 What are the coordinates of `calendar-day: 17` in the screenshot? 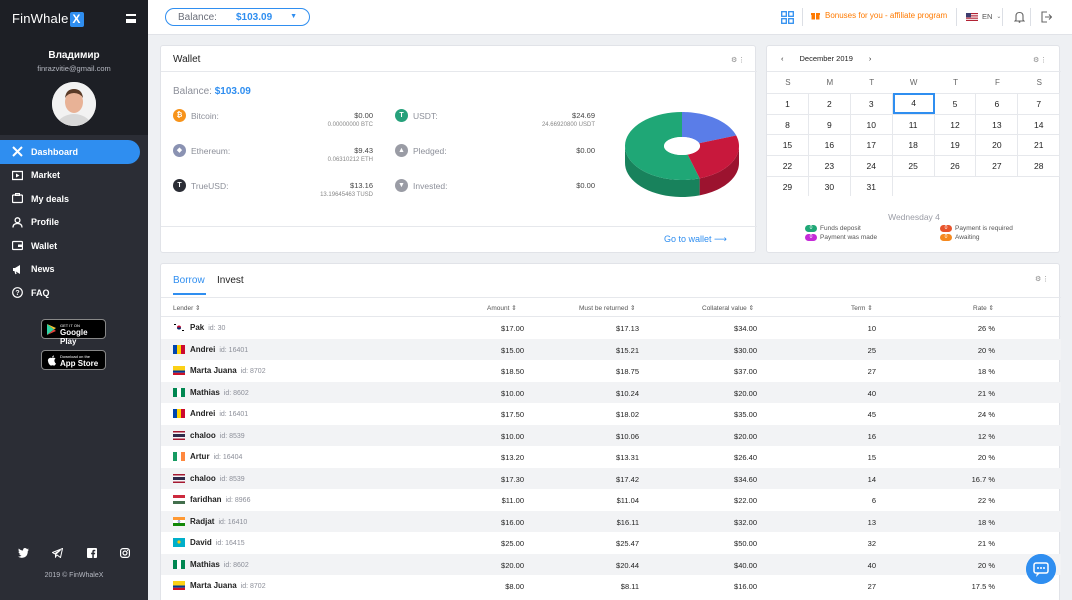 It's located at (871, 145).